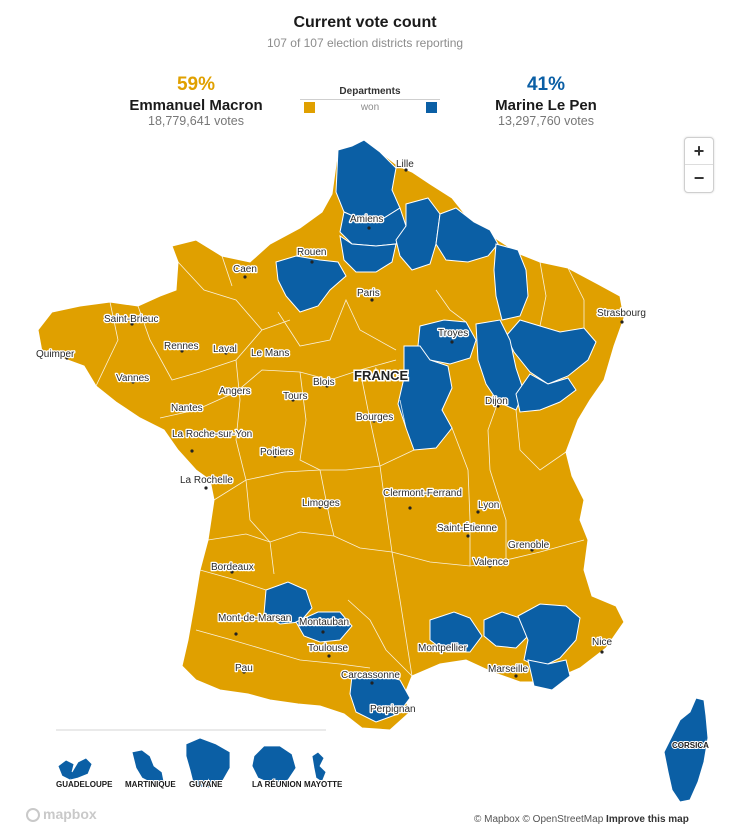 Image resolution: width=730 pixels, height=831 pixels. Describe the element at coordinates (546, 393) in the screenshot. I see `dept-haute-saone` at that location.